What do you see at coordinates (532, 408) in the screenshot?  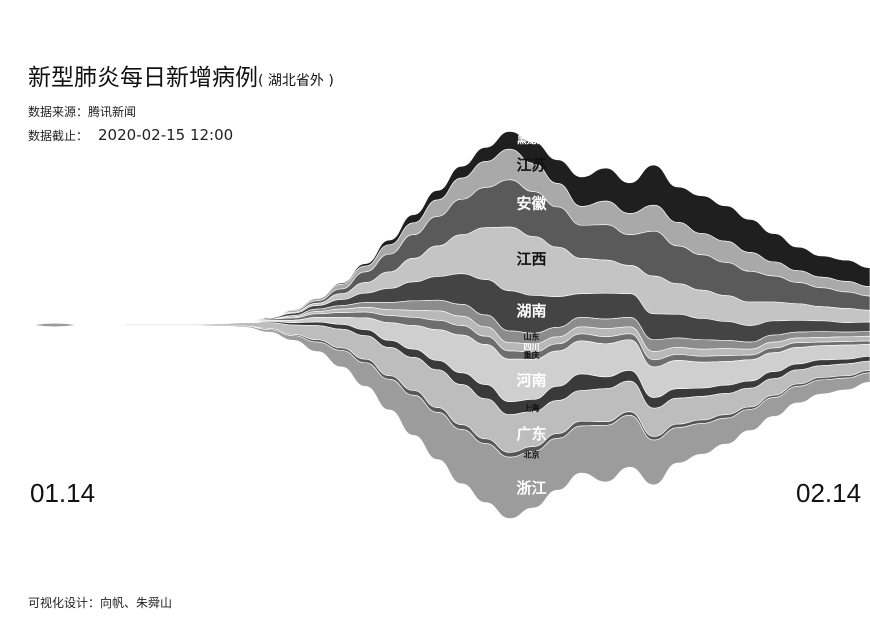 I see `series-label-10: 上海` at bounding box center [532, 408].